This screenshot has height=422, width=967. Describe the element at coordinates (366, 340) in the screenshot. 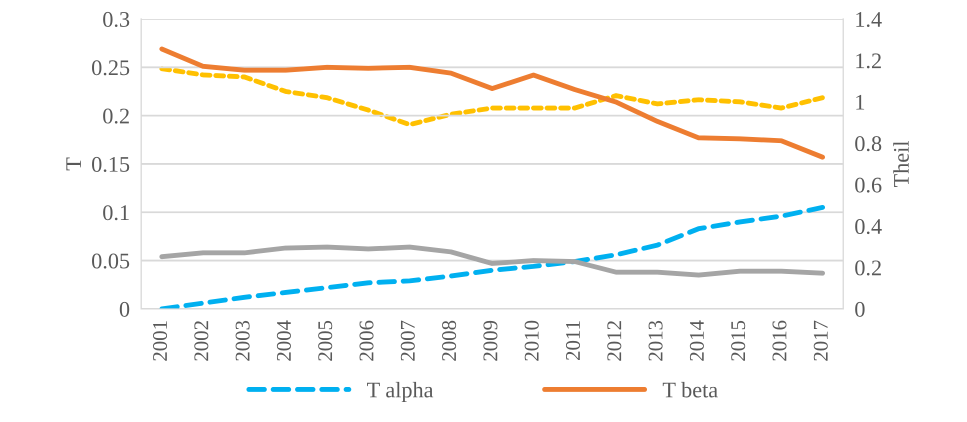

I see `x-tick-label: 2006` at that location.